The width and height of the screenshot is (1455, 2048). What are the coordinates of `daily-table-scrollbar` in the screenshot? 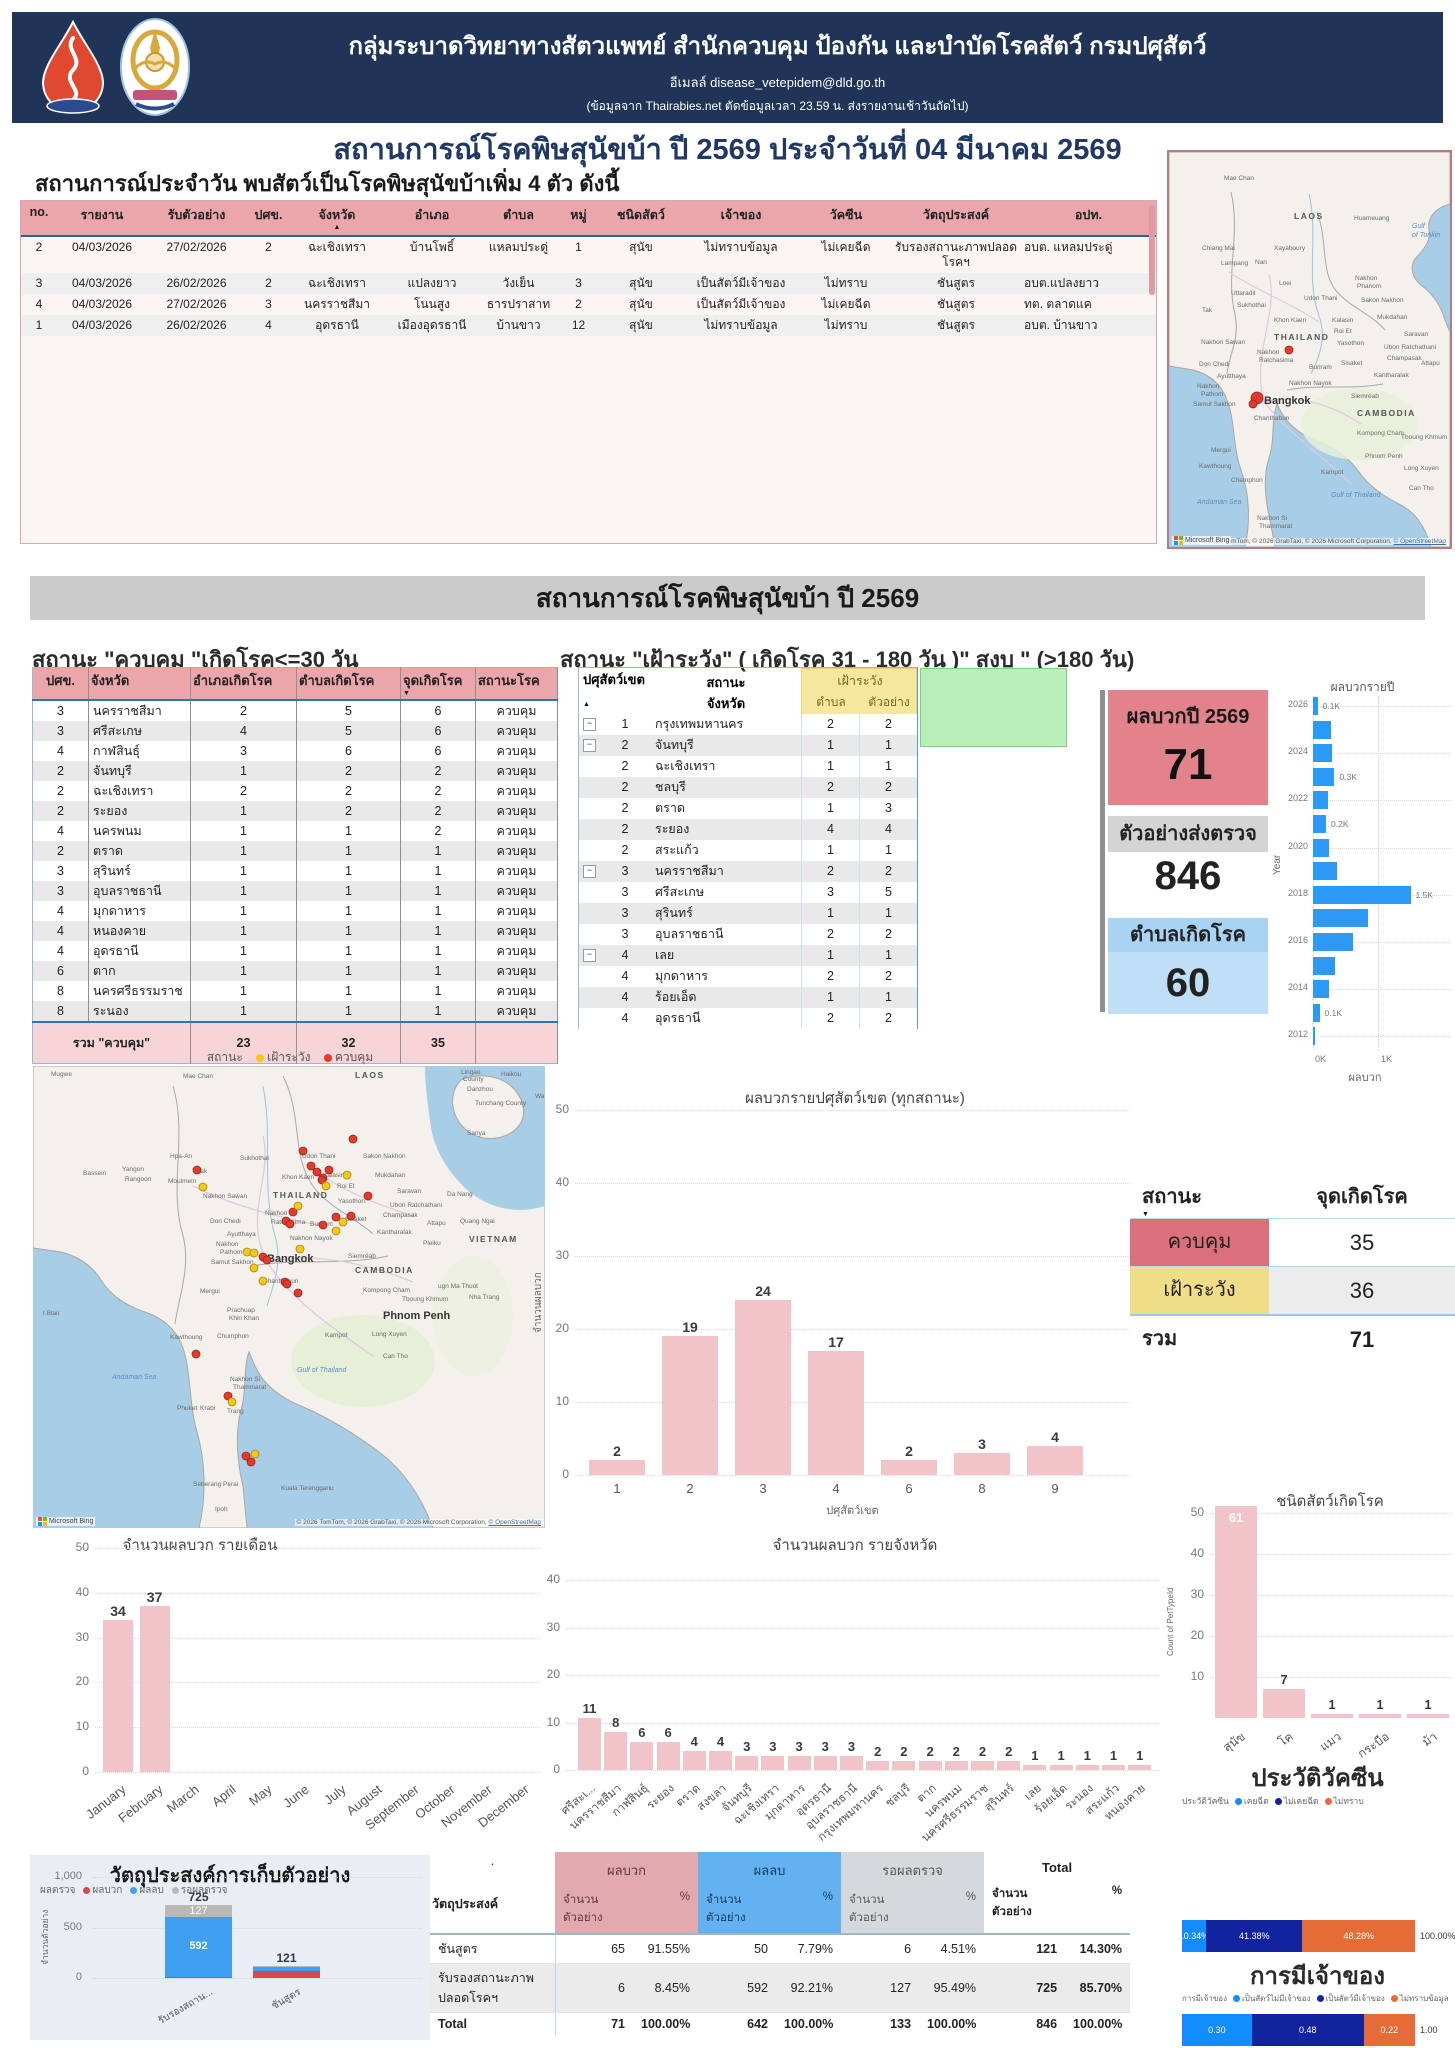 It's located at (1152, 250).